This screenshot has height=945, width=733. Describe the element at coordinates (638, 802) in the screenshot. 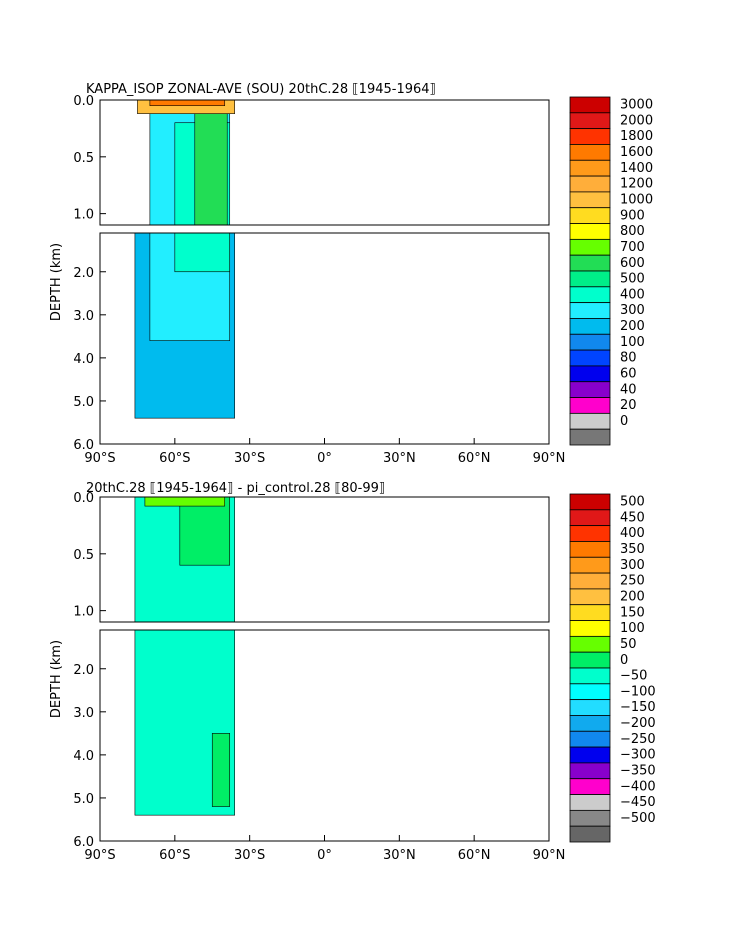

I see `colorbar-label: −450` at that location.